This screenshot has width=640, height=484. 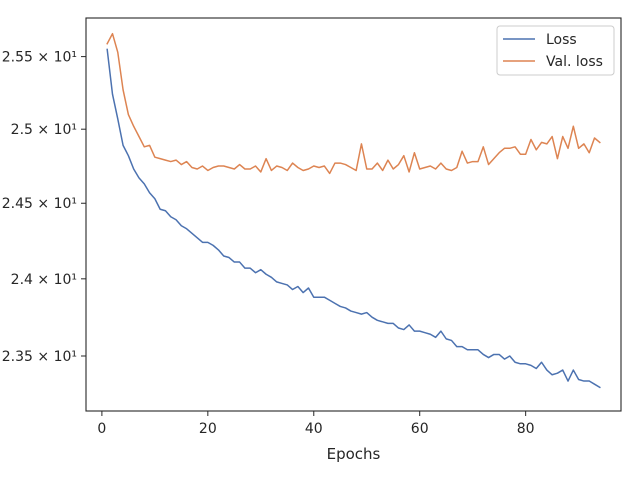 I want to click on x-tick-label: 80, so click(x=526, y=429).